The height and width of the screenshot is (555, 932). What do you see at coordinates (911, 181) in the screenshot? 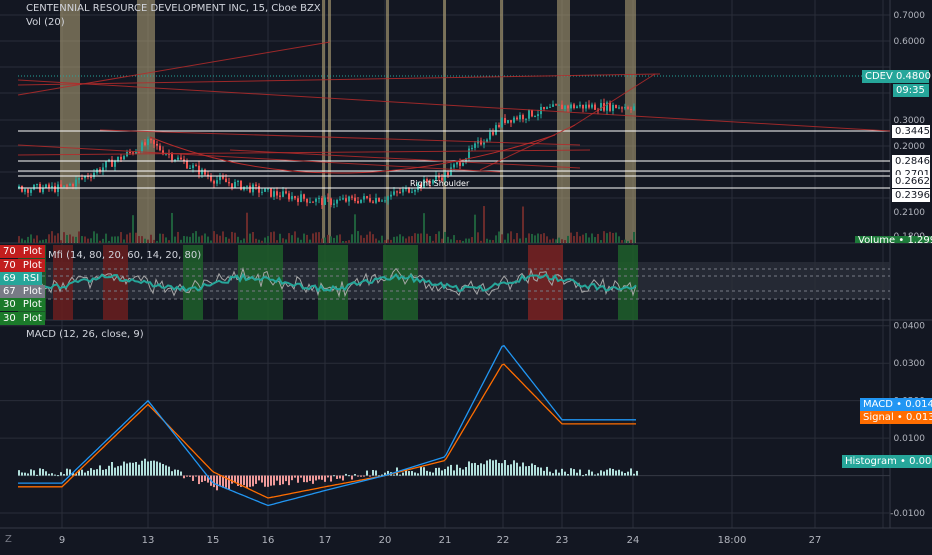
I see `level-tag-3: 0.2662` at bounding box center [911, 181].